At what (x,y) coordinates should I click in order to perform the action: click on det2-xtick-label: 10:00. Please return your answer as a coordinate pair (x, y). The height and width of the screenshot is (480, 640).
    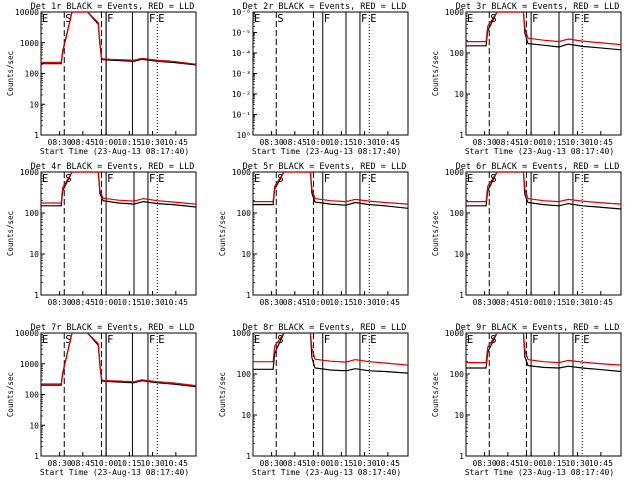
    Looking at the image, I should click on (318, 142).